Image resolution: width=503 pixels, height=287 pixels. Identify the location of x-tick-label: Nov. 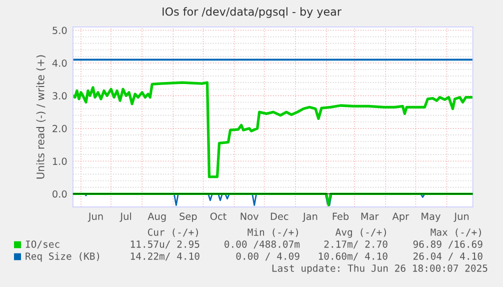
(249, 216).